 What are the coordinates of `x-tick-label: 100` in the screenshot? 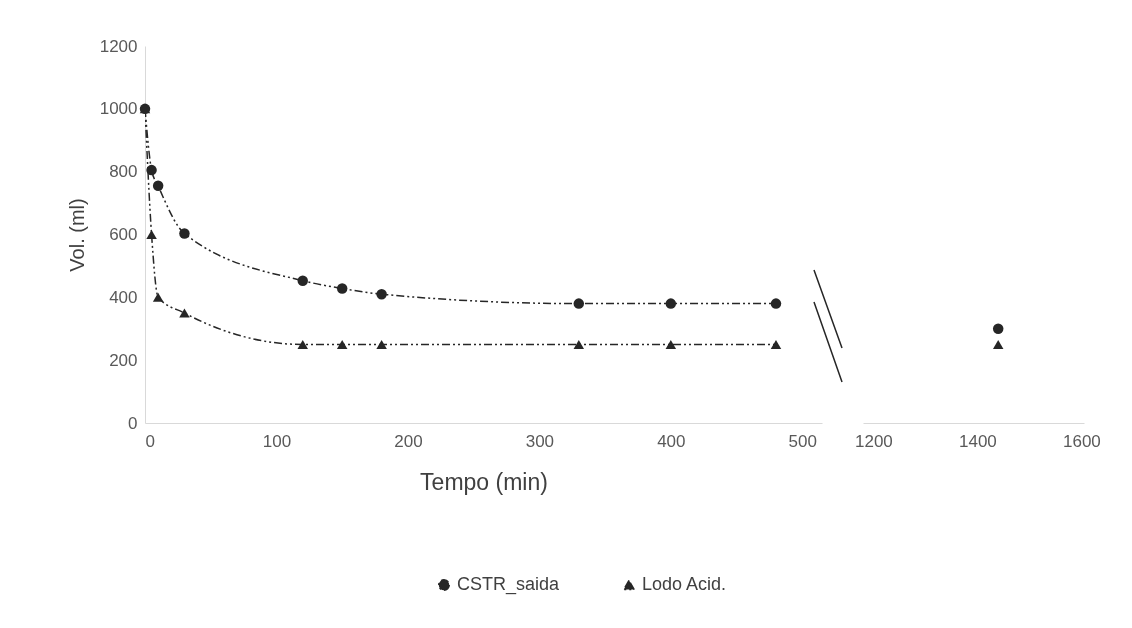 It's located at (277, 441).